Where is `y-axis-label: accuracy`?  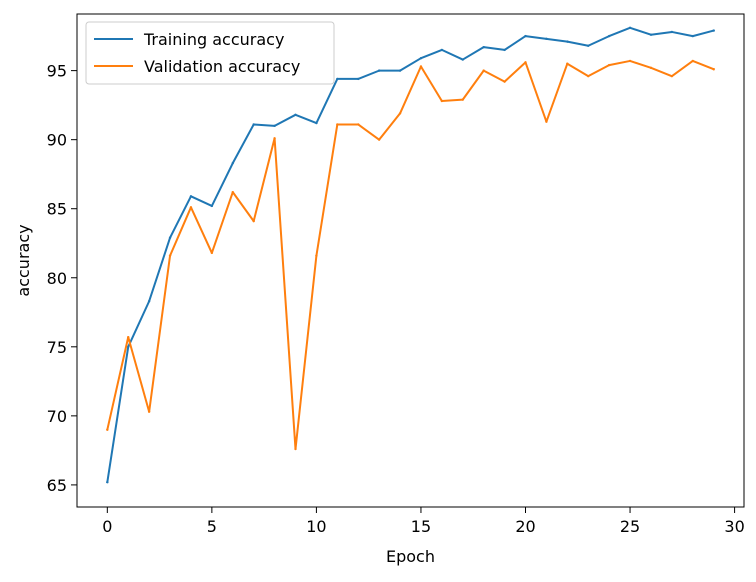
y-axis-label: accuracy is located at coordinates (23, 260).